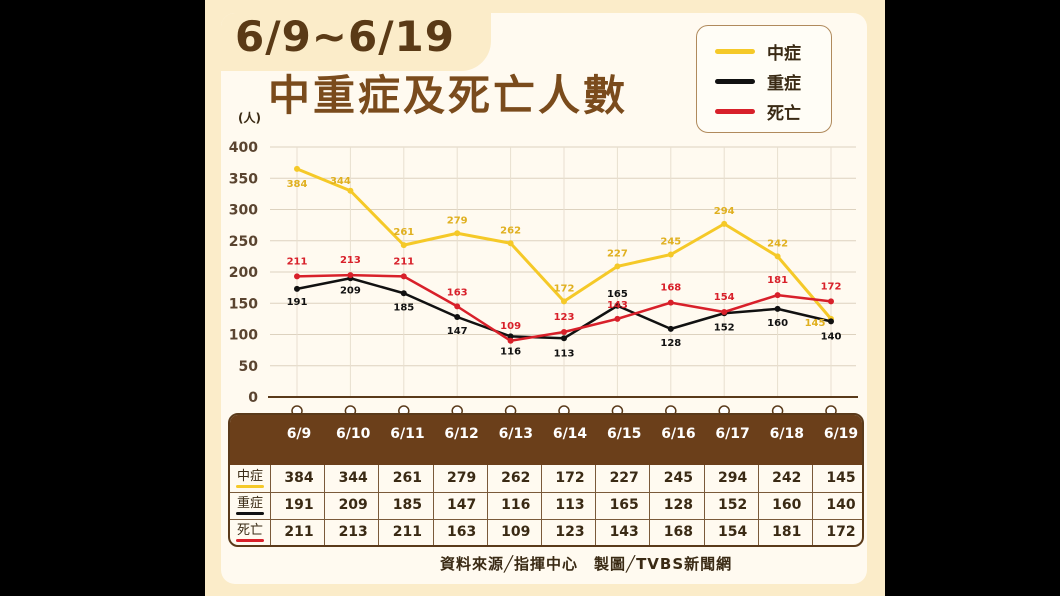 The width and height of the screenshot is (1060, 596). What do you see at coordinates (670, 242) in the screenshot?
I see `data-label: 245` at bounding box center [670, 242].